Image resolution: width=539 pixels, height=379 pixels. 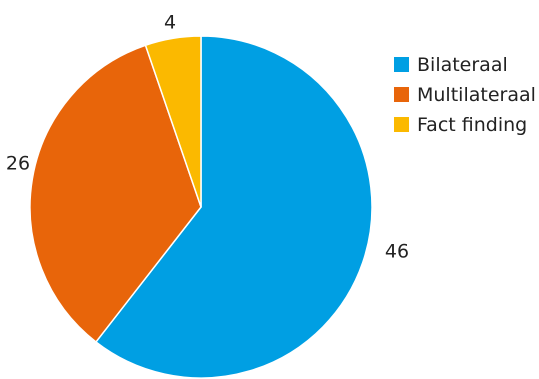 I want to click on legend-swatch-fact-finding, so click(x=401, y=124).